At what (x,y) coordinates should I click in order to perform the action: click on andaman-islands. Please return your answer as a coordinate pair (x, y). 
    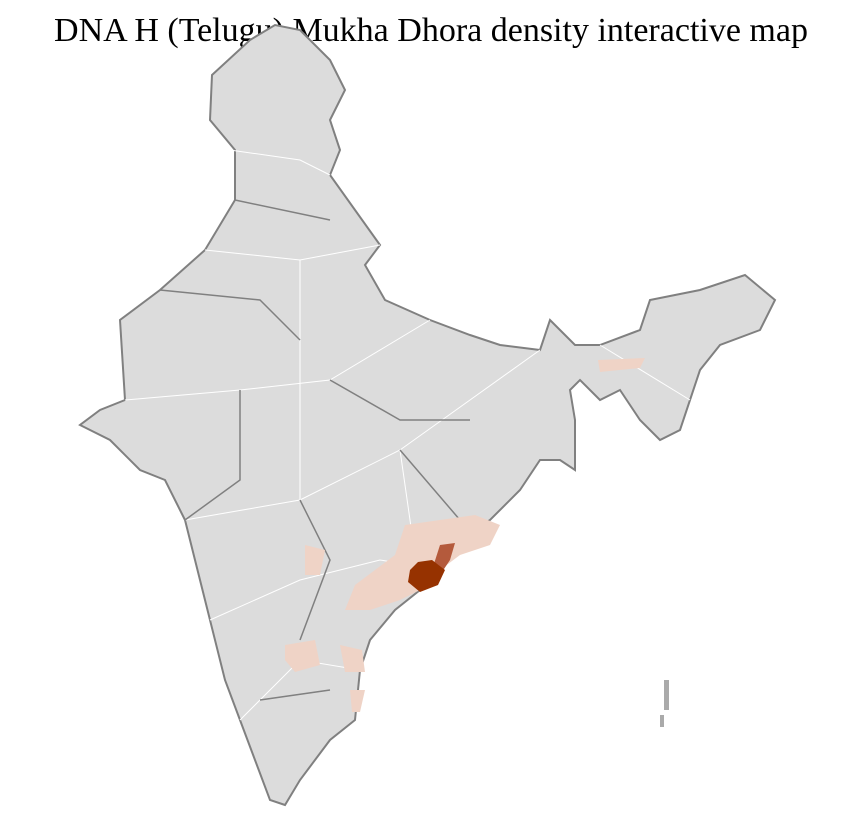
    Looking at the image, I should click on (664, 703).